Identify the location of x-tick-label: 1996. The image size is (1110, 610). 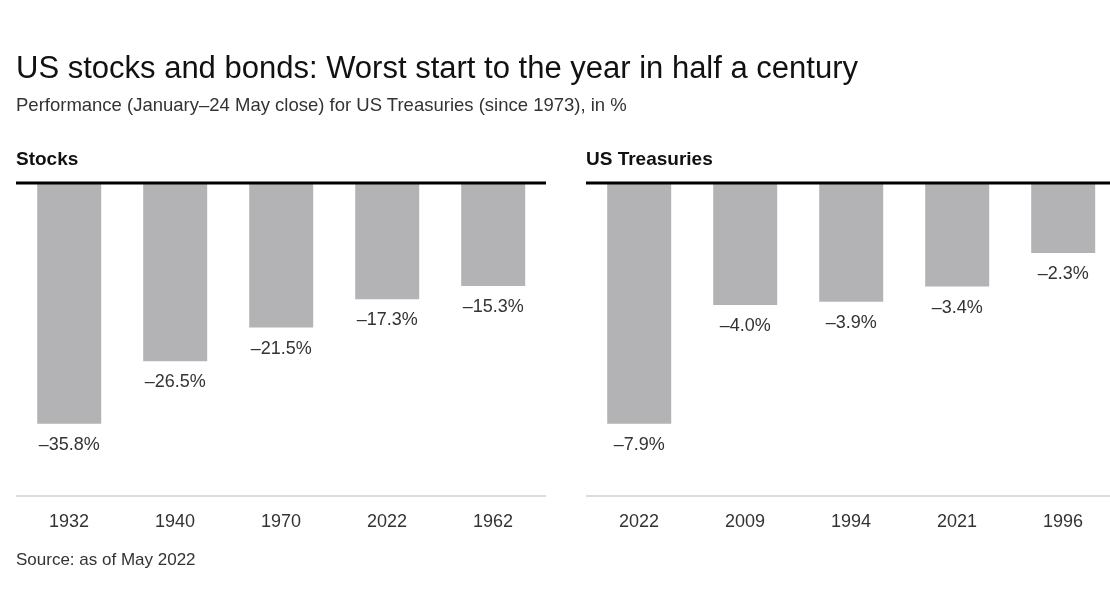
(1063, 520).